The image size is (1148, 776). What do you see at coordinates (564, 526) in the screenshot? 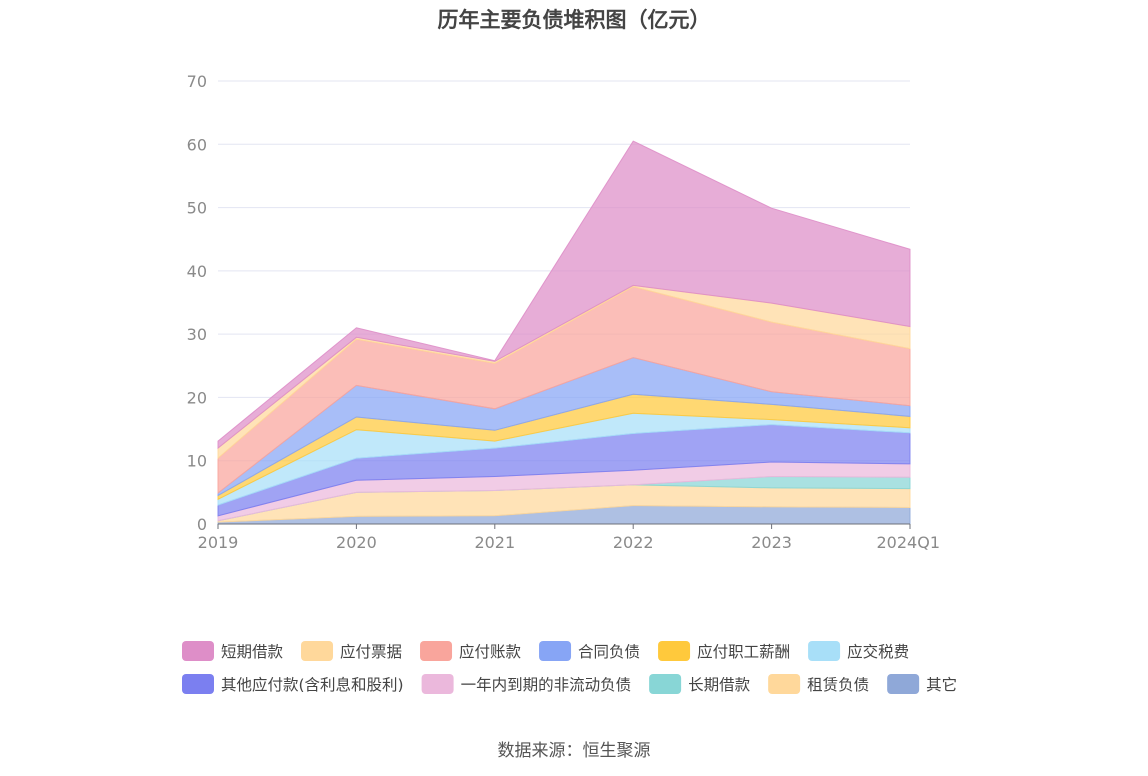
I see `x-axis` at bounding box center [564, 526].